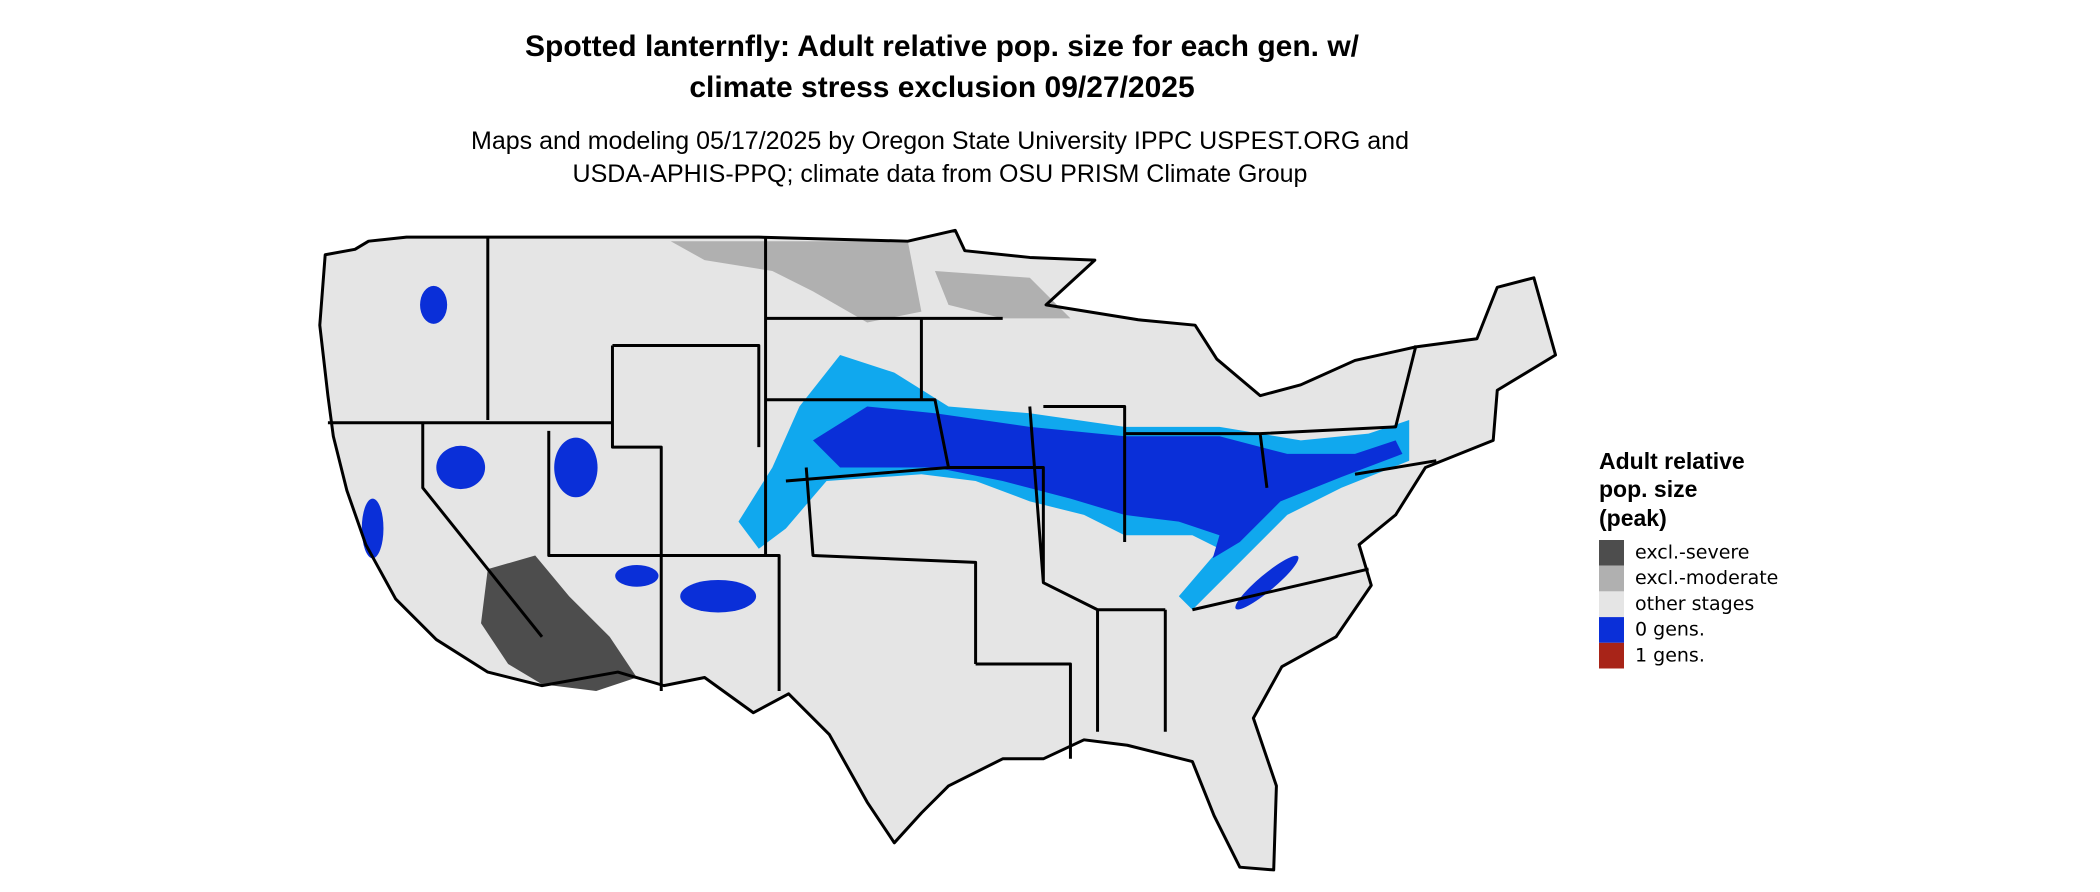 Image resolution: width=2100 pixels, height=892 pixels. Describe the element at coordinates (1694, 604) in the screenshot. I see `legend-label: other stages` at that location.